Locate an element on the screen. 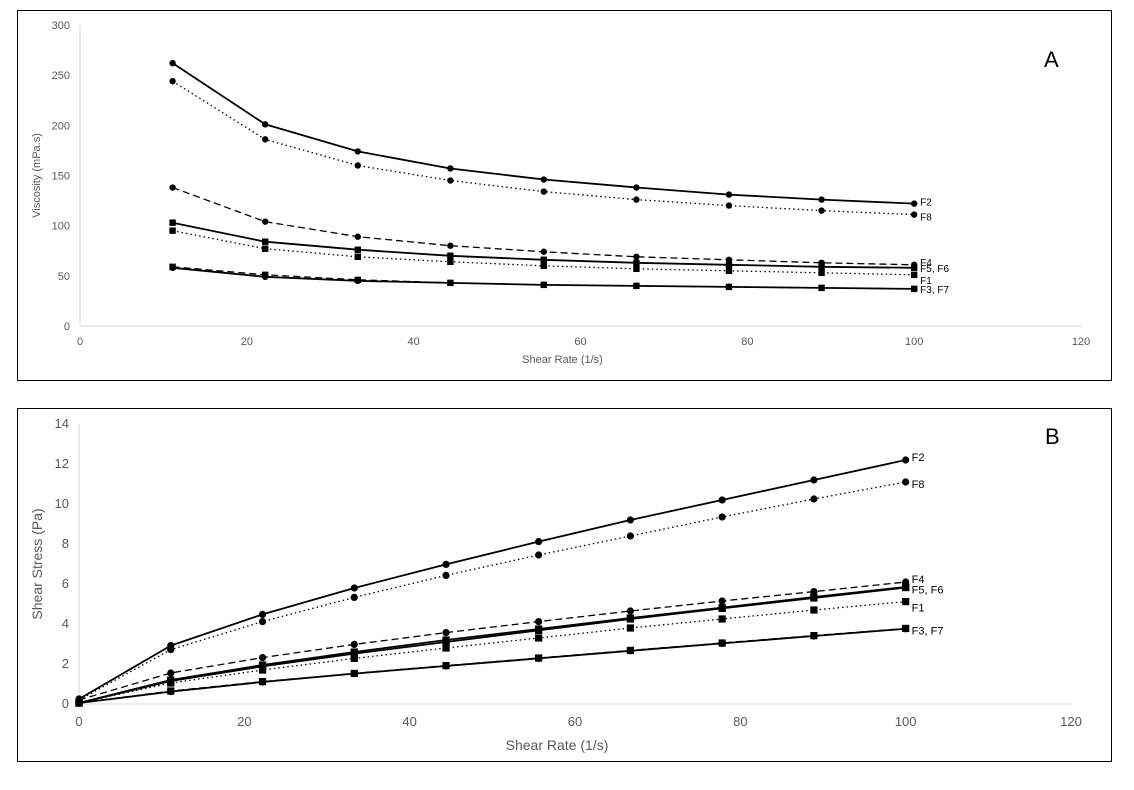 Image resolution: width=1134 pixels, height=790 pixels. y-tick-label: 150 is located at coordinates (61, 177).